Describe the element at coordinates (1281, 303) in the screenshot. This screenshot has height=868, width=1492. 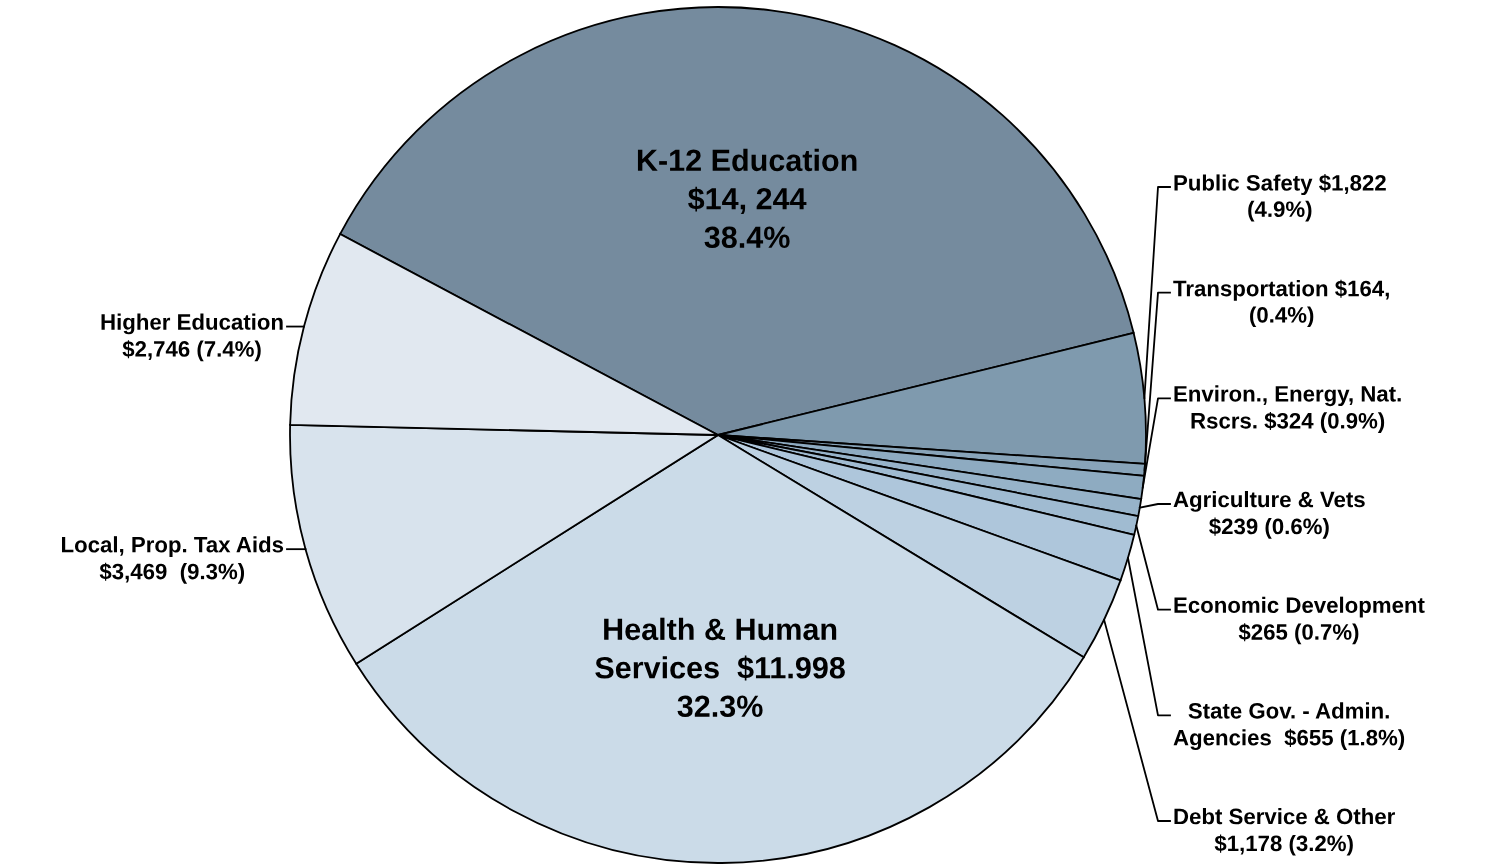
I see `slice-label: Transportation $164, (0.4%)` at that location.